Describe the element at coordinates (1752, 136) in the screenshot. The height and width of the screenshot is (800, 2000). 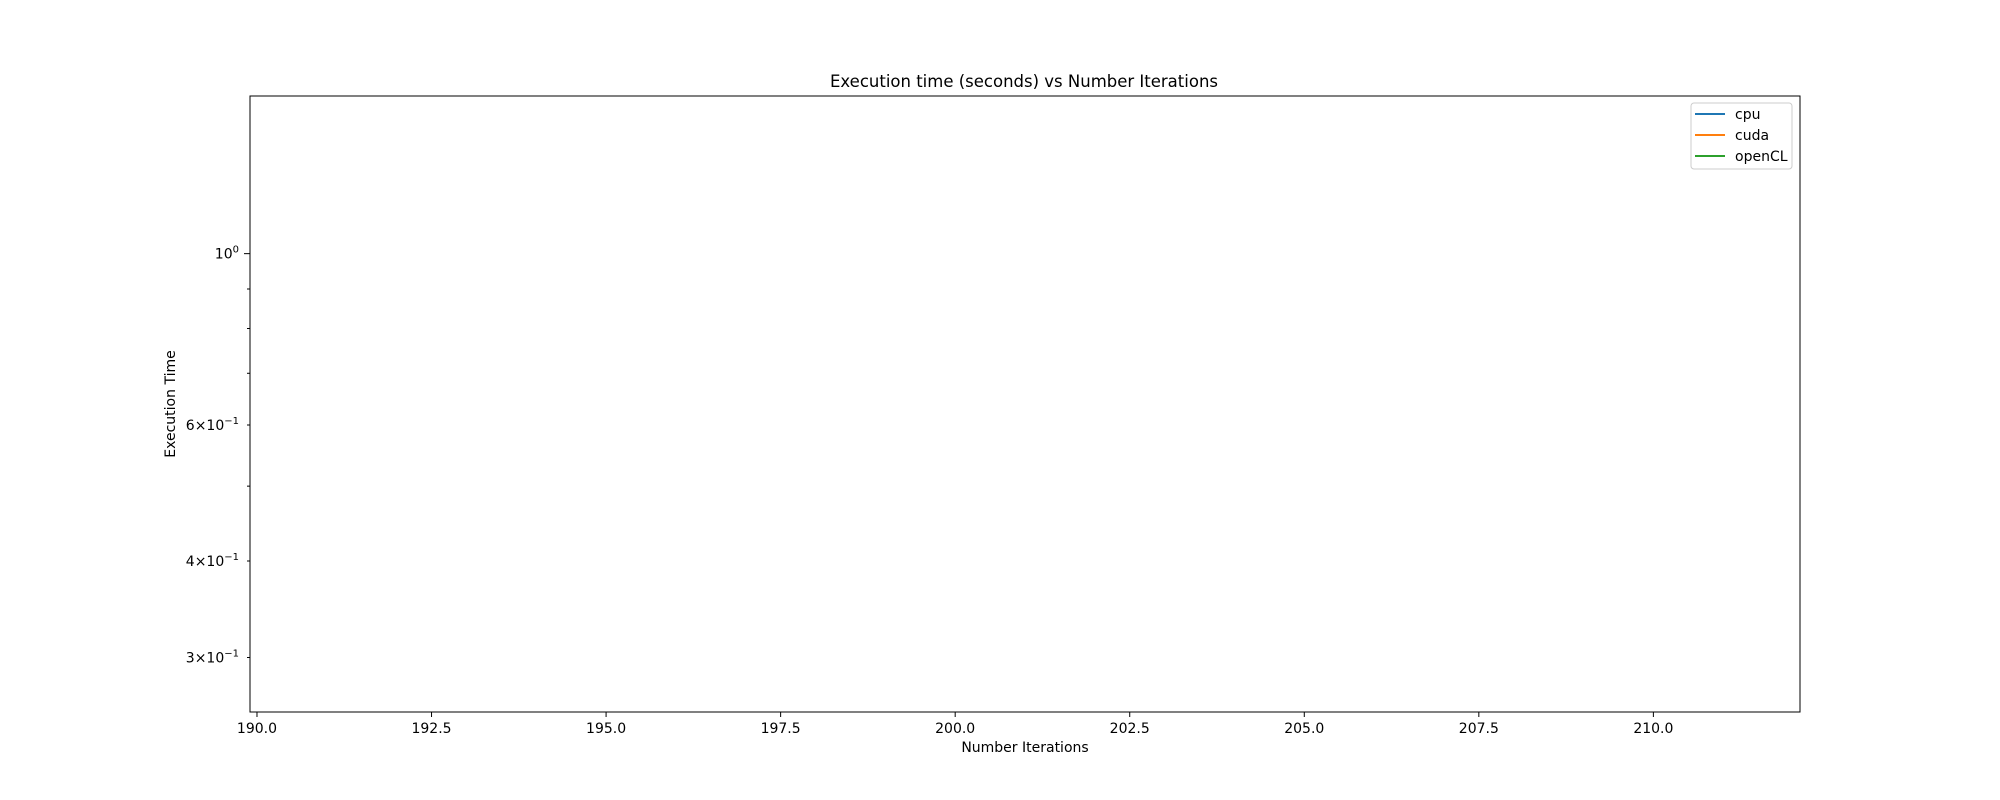
I see `legend-label-cuda: cuda` at that location.